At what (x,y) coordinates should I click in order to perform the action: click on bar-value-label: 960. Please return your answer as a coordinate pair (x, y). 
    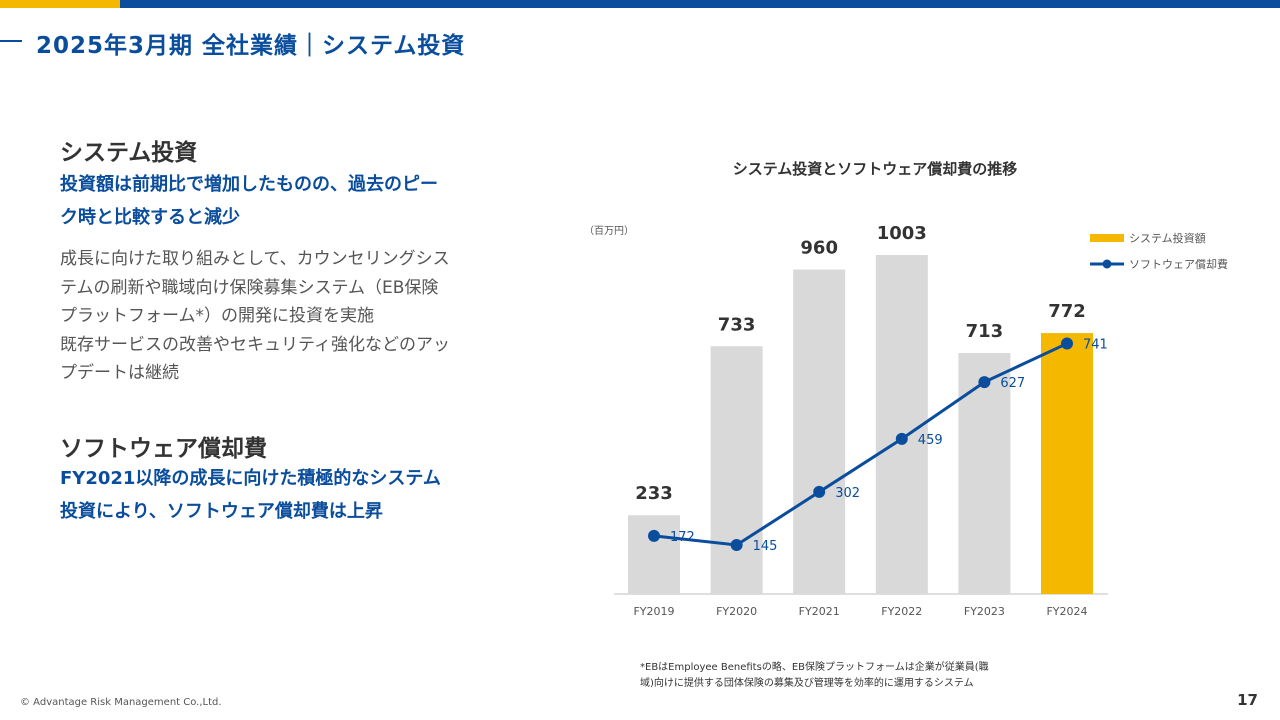
    Looking at the image, I should click on (819, 248).